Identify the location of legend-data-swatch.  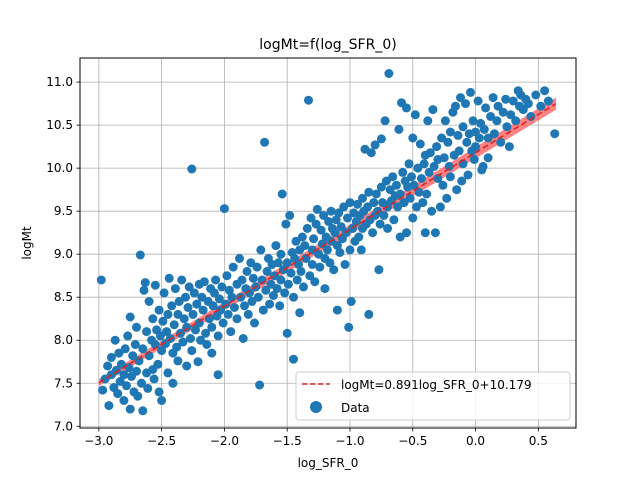
(316, 407).